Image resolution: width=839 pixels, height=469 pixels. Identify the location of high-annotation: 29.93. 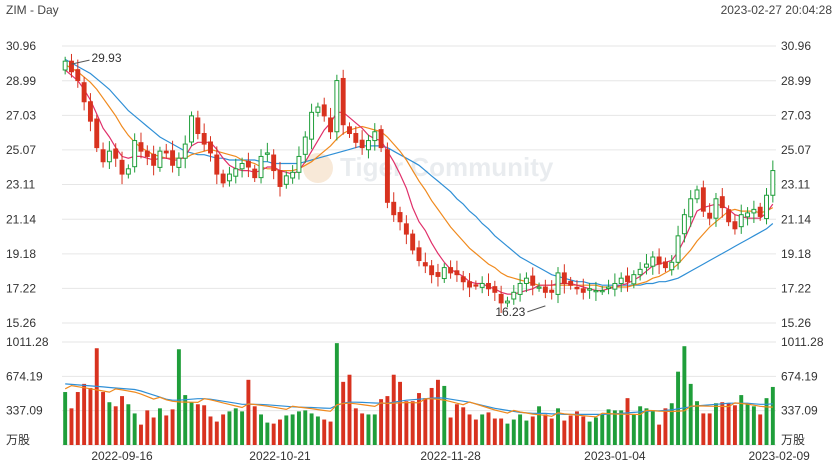
(106, 58).